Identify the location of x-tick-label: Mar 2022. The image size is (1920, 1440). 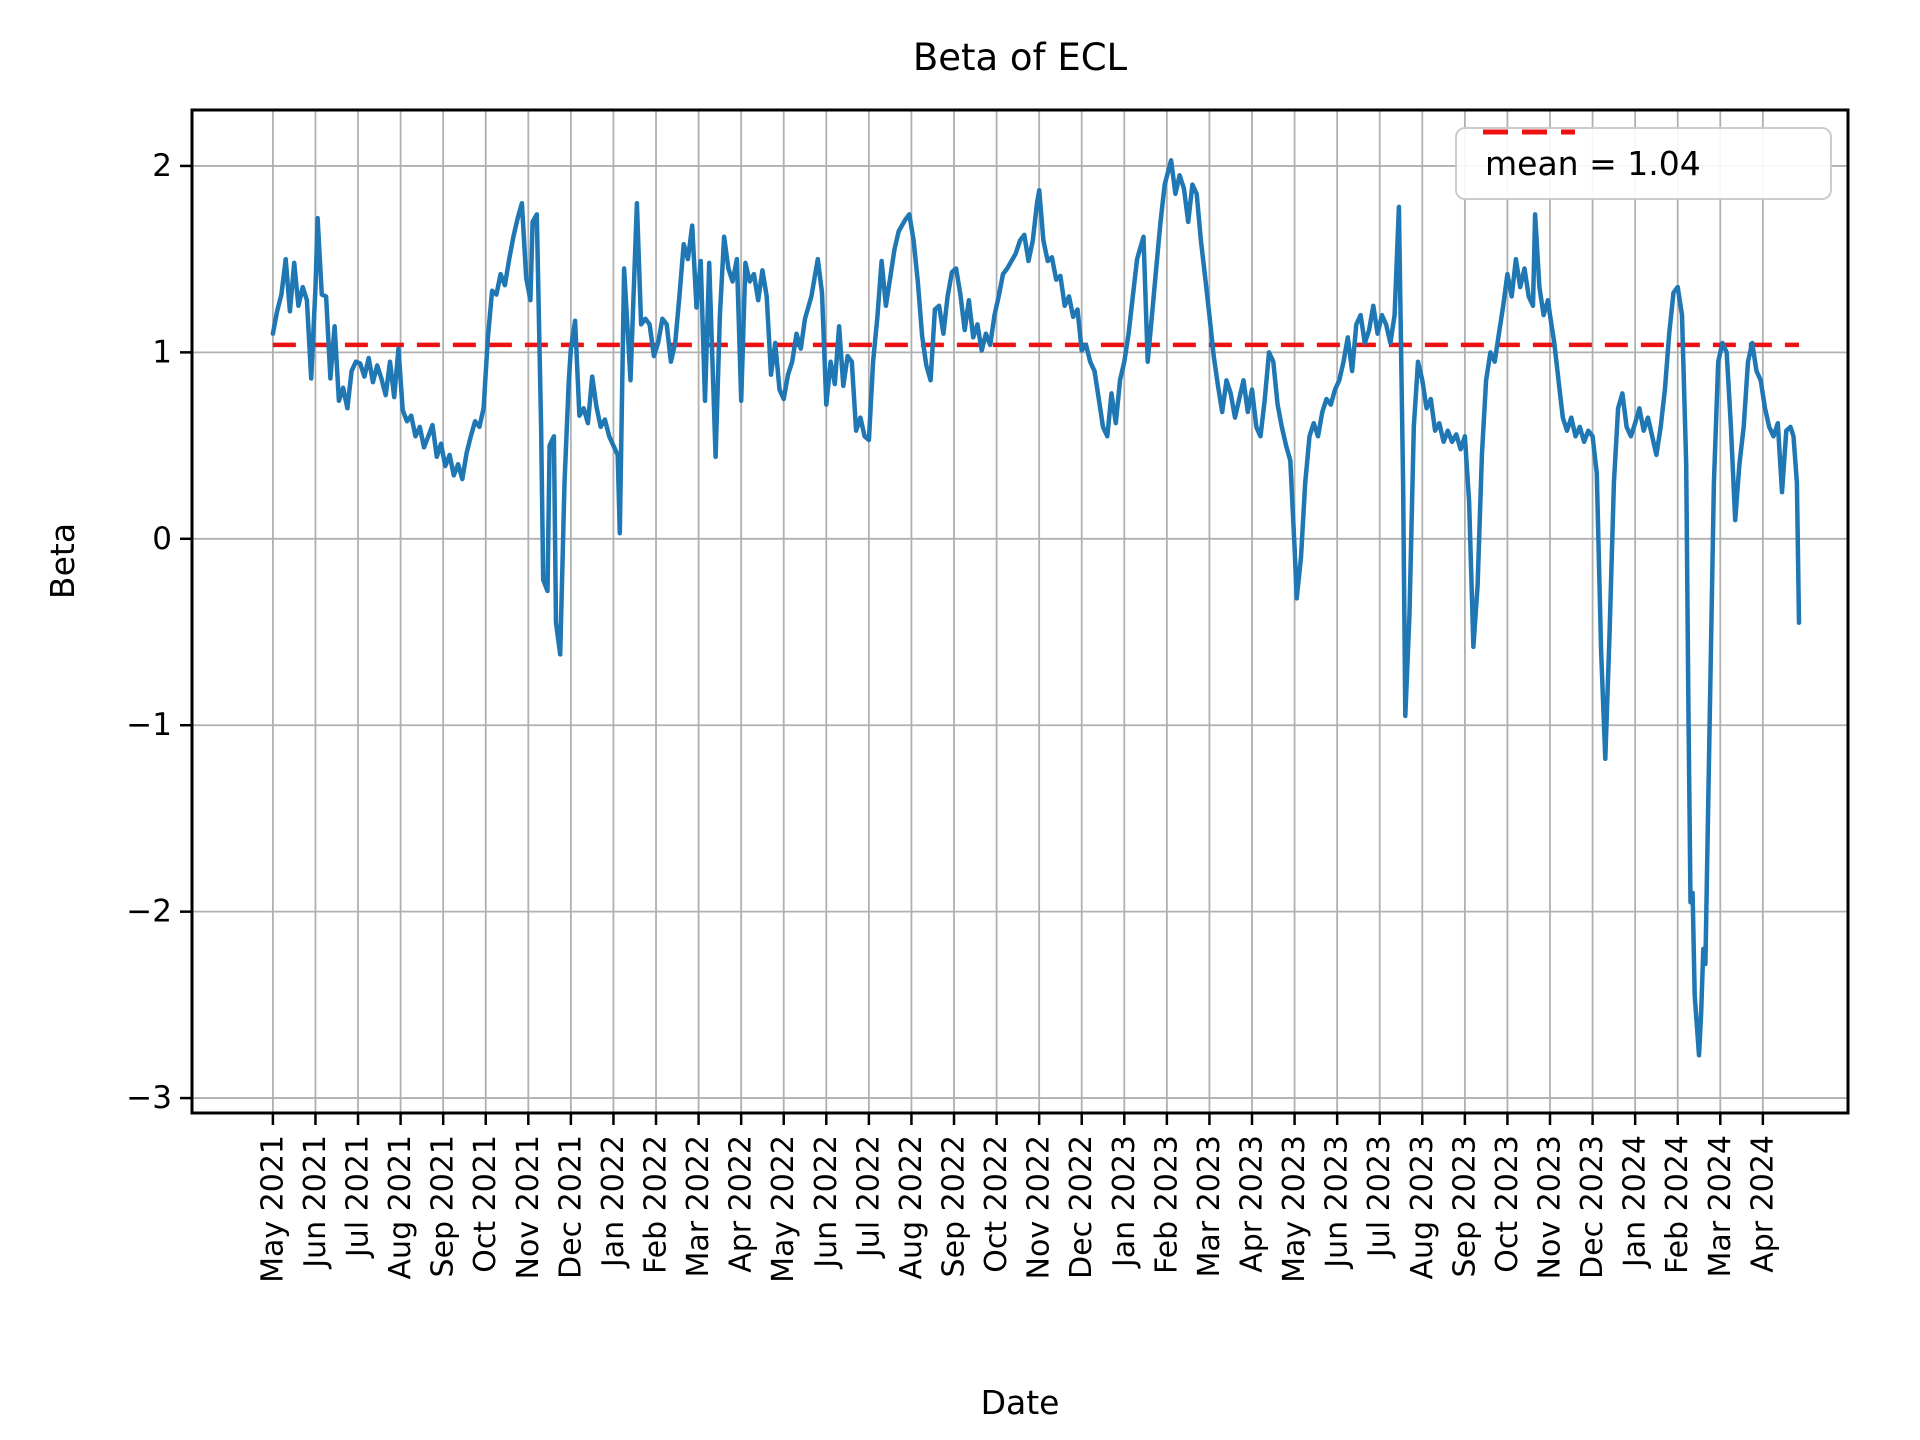
(698, 1206).